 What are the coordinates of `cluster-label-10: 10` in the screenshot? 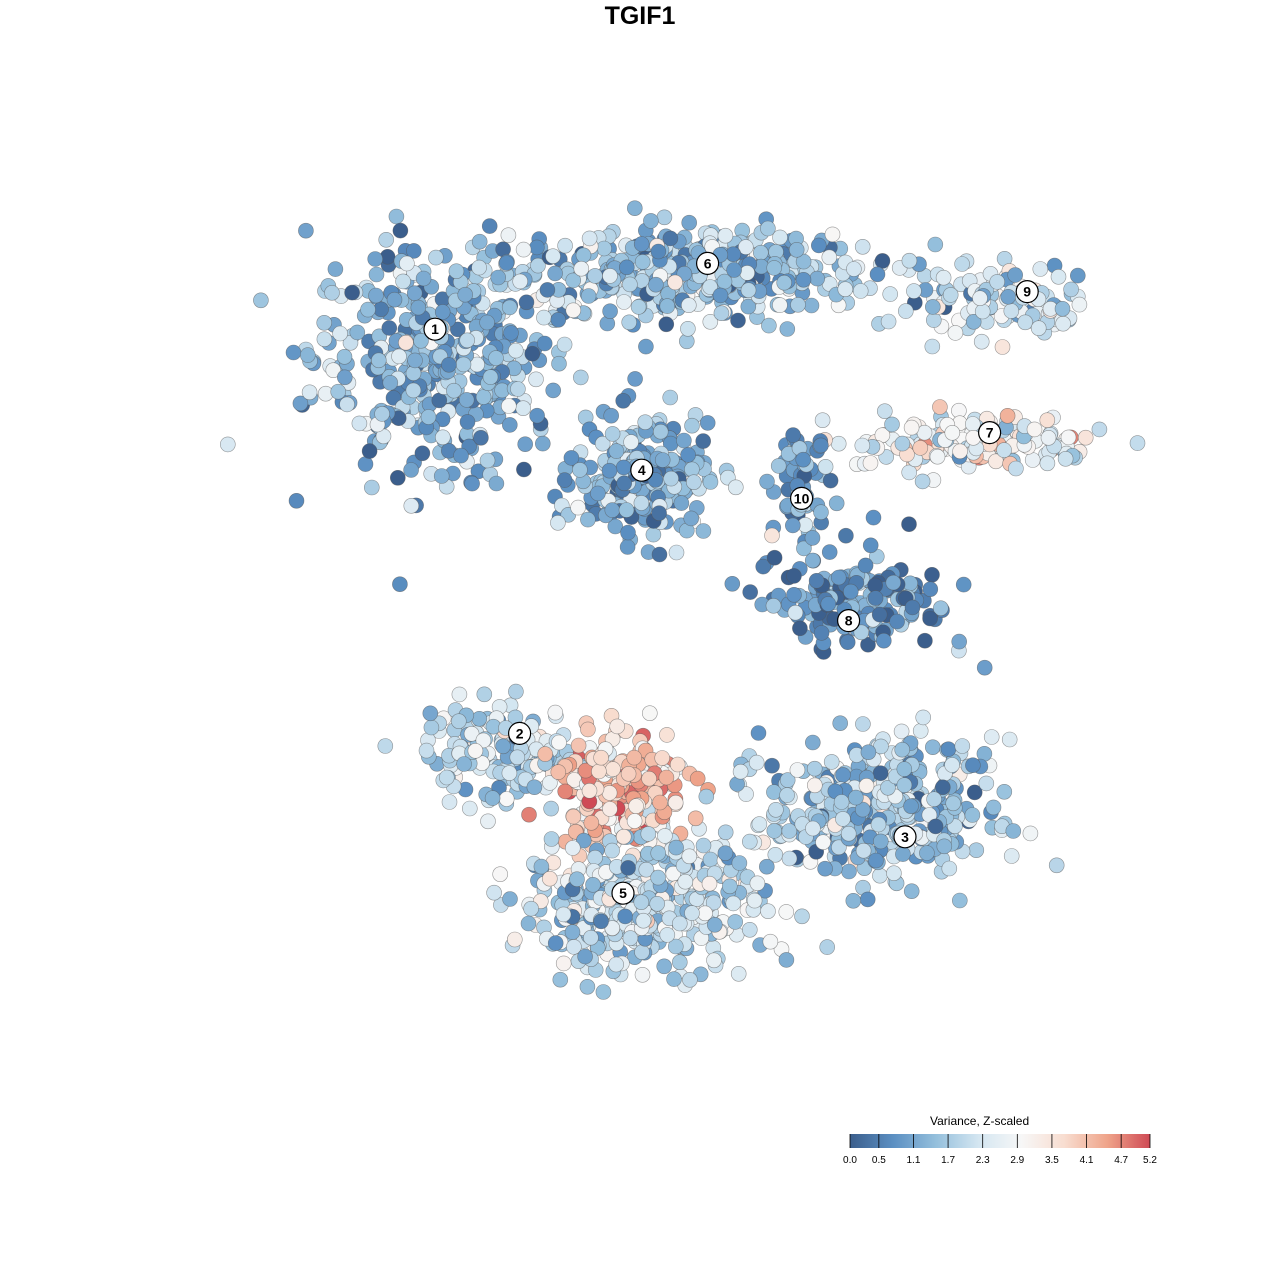 It's located at (801, 498).